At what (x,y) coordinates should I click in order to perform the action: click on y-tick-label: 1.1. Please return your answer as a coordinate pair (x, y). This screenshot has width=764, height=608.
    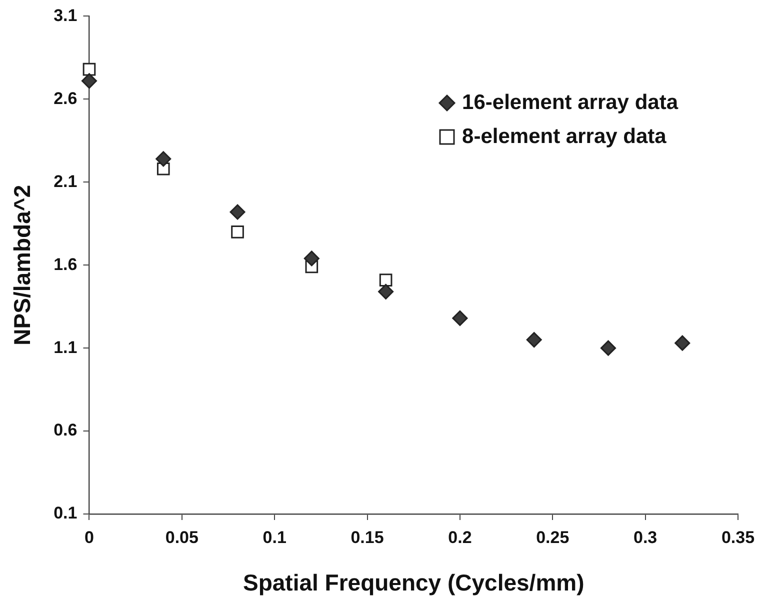
    Looking at the image, I should click on (66, 347).